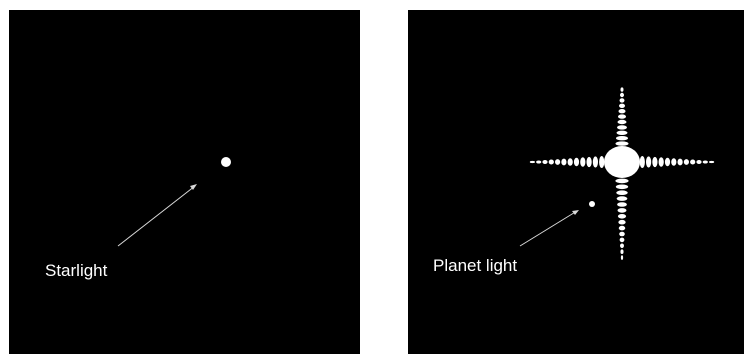  What do you see at coordinates (156, 216) in the screenshot?
I see `starlight-arrow-shaft` at bounding box center [156, 216].